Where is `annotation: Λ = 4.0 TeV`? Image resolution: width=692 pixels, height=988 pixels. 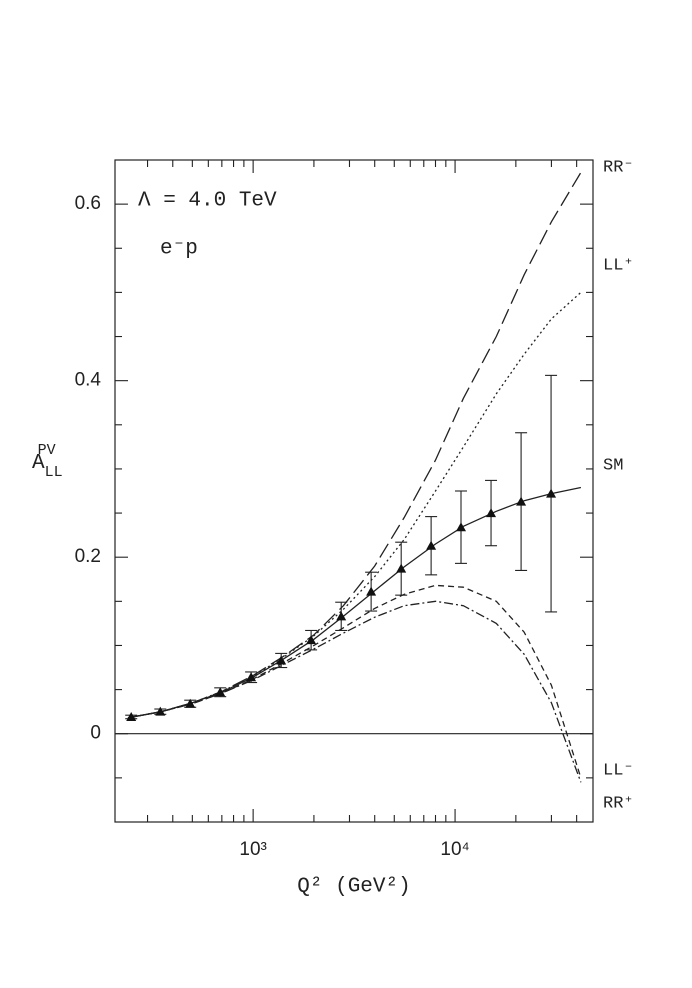
annotation: Λ = 4.0 TeV is located at coordinates (207, 201).